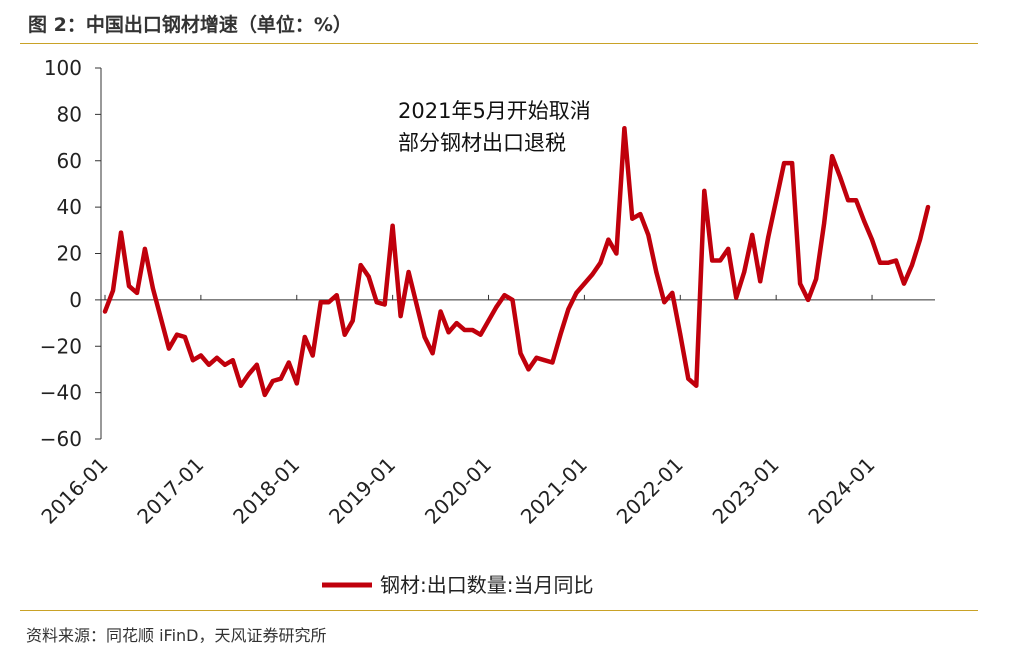 The width and height of the screenshot is (1012, 657). Describe the element at coordinates (190, 25) in the screenshot. I see `figure-title: 图 2：中国出口钢材增速（单位：%）` at that location.